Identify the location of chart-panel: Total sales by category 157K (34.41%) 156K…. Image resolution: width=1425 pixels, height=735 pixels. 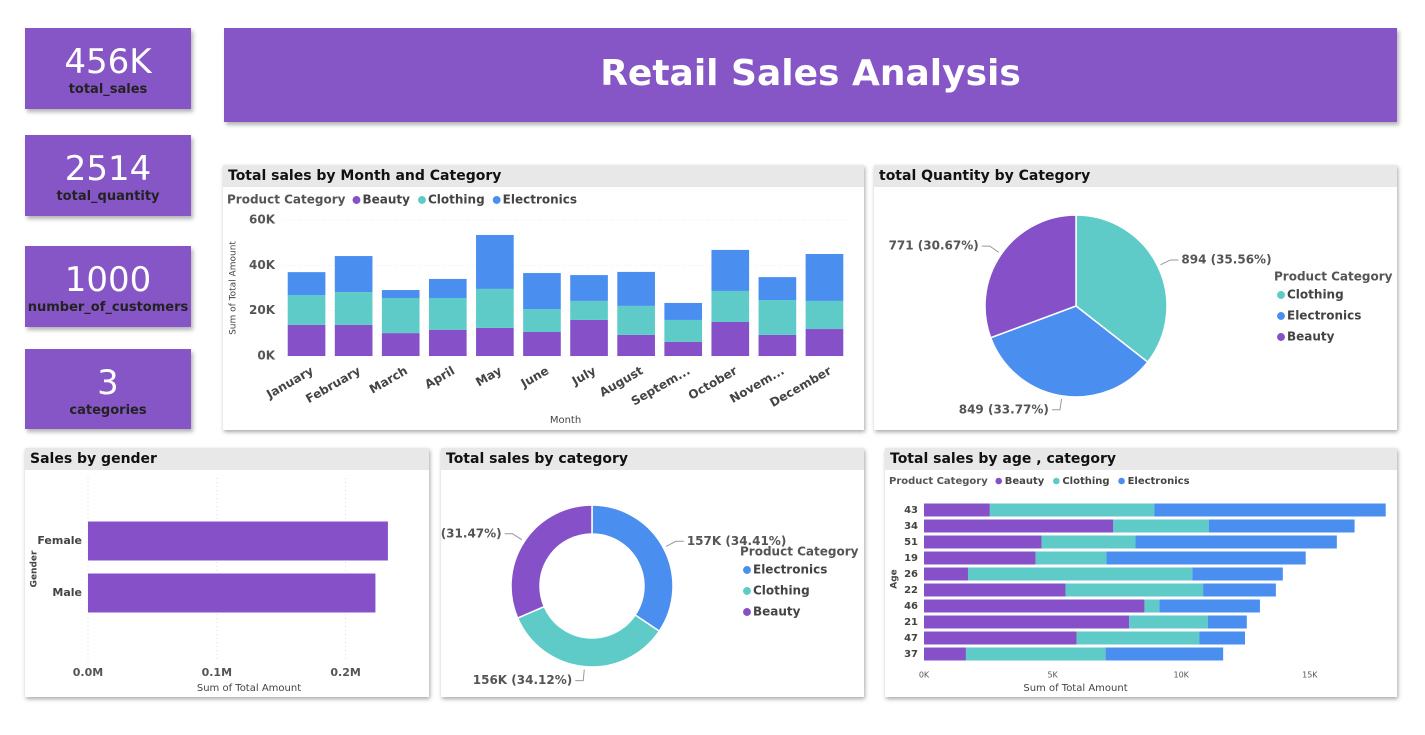
(652, 572).